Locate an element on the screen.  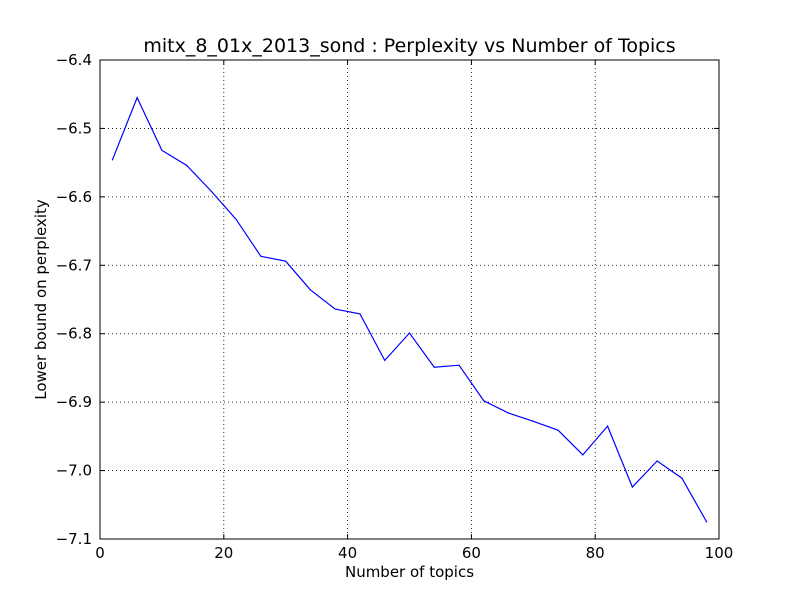
y-tick-label: −6.9 is located at coordinates (74, 402).